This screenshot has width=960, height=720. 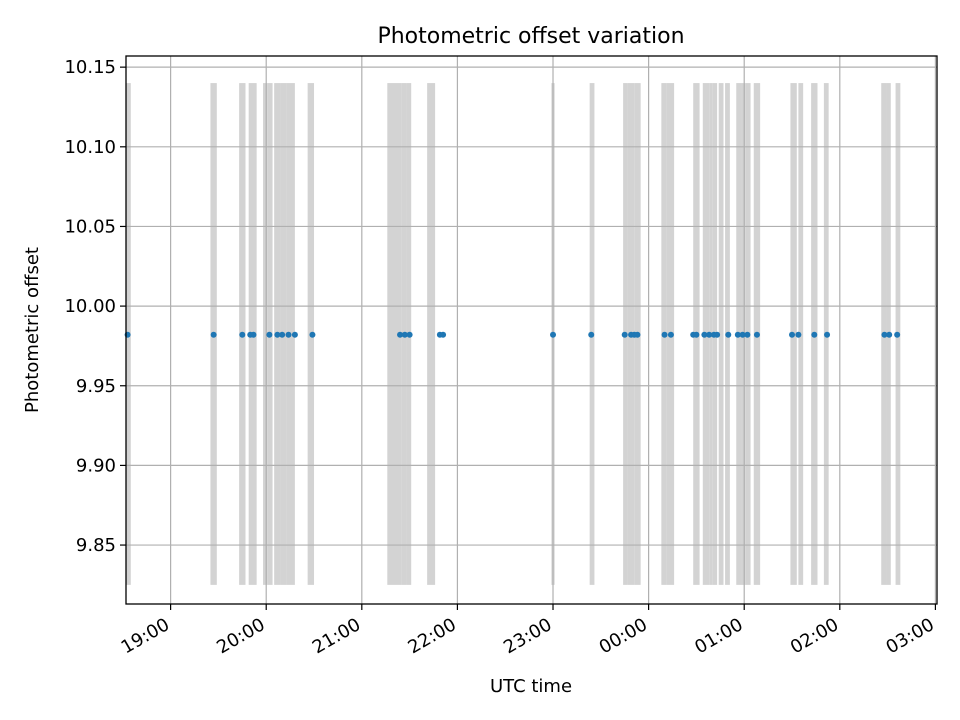 I want to click on x-tick-label: 19:00, so click(x=145, y=636).